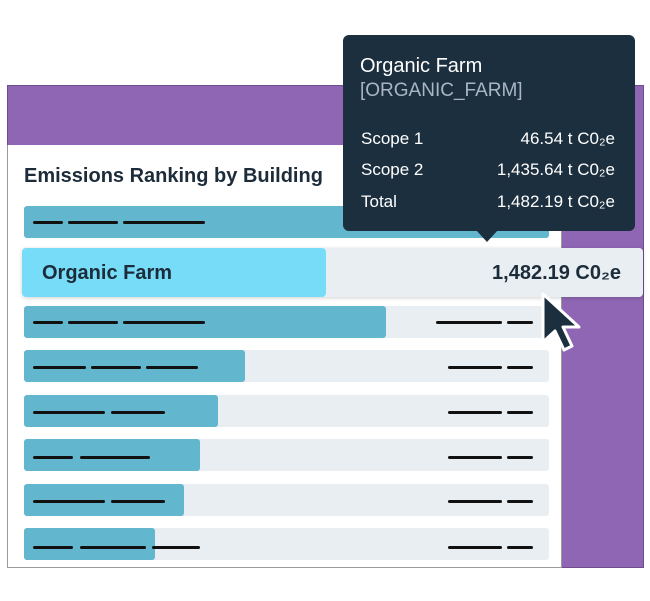 This screenshot has width=650, height=601. Describe the element at coordinates (173, 176) in the screenshot. I see `card-title: Emissions Ranking by Building` at that location.